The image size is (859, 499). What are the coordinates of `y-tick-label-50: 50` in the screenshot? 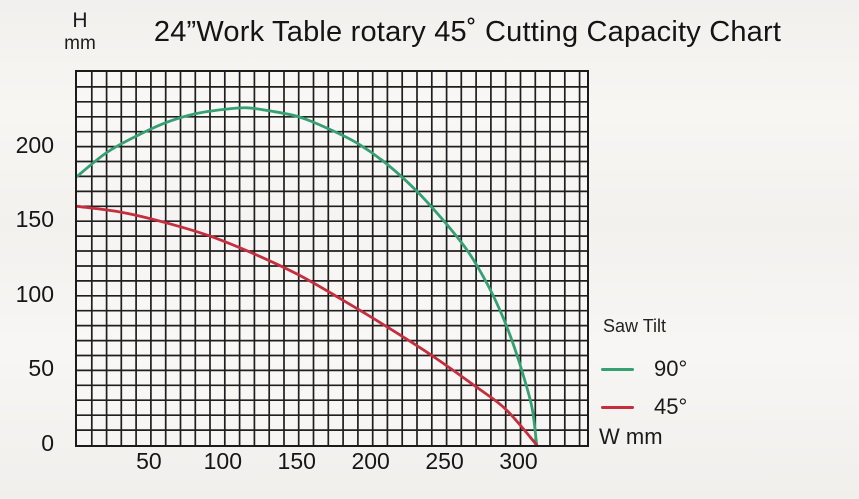 It's located at (41, 368).